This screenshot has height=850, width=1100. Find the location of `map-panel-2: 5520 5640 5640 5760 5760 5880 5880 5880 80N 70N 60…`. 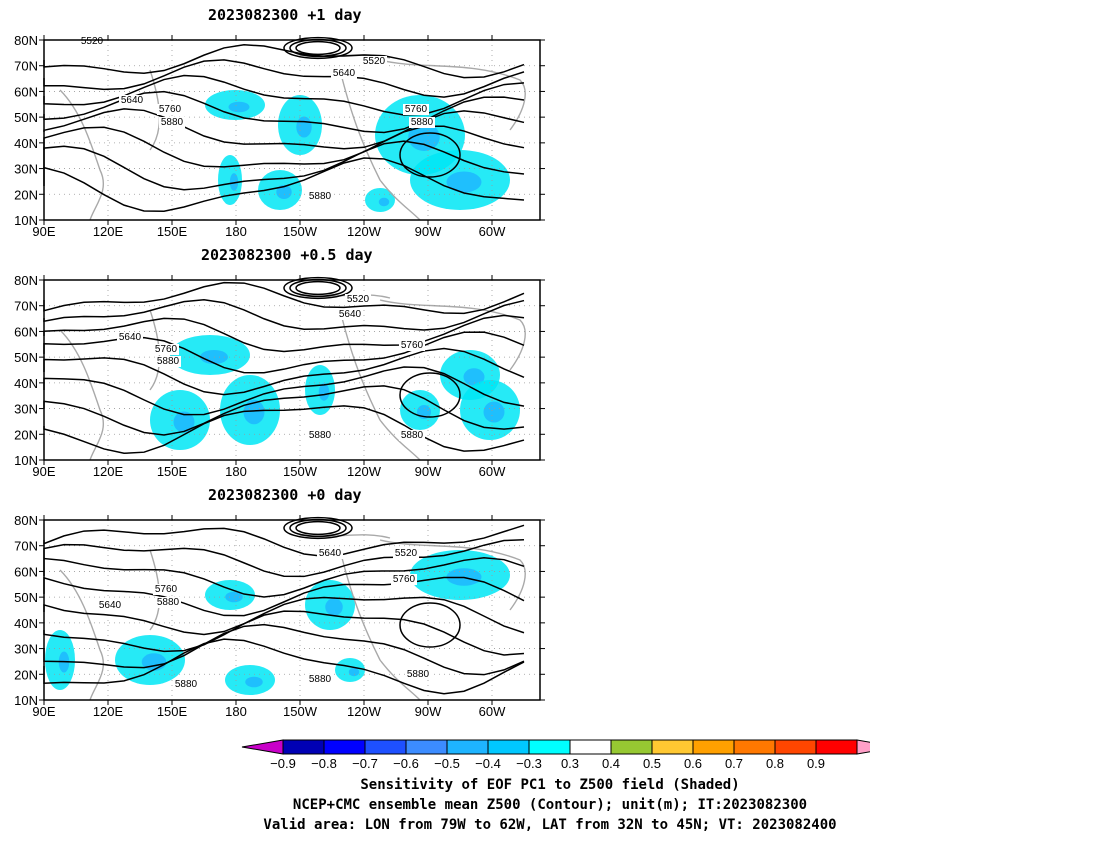

map-panel-2: 5520 5640 5640 5760 5760 5880 5880 5880 80N 70N 60… is located at coordinates (280, 379).